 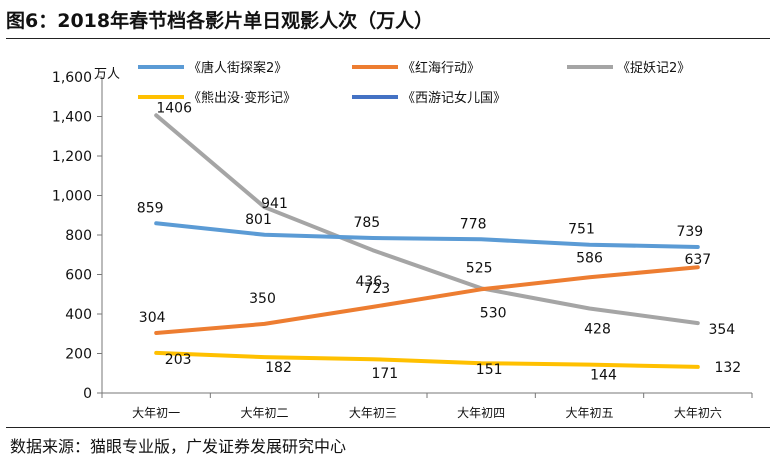 What do you see at coordinates (603, 376) in the screenshot?
I see `data-label: 144` at bounding box center [603, 376].